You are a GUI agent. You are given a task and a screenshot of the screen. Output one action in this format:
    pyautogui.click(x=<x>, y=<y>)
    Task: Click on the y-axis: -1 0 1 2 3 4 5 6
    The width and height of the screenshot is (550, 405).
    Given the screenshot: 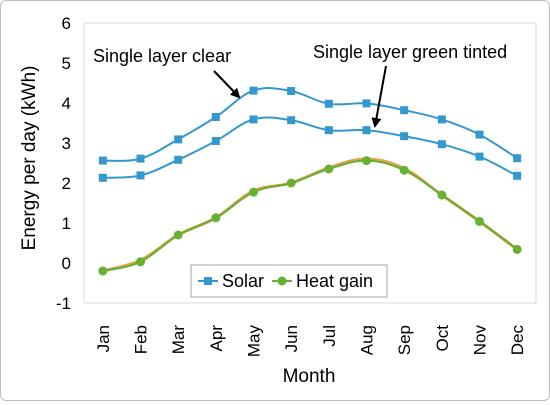 What is the action you would take?
    pyautogui.click(x=63, y=163)
    